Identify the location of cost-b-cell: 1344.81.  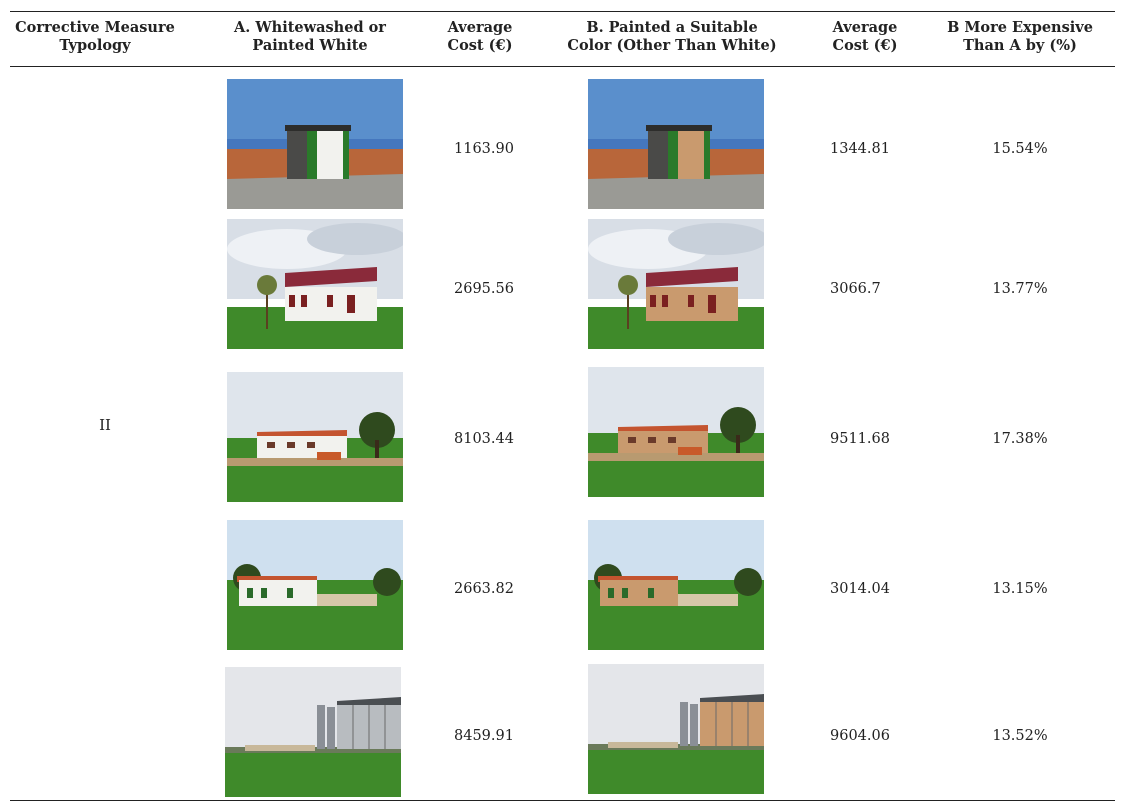
(860, 149).